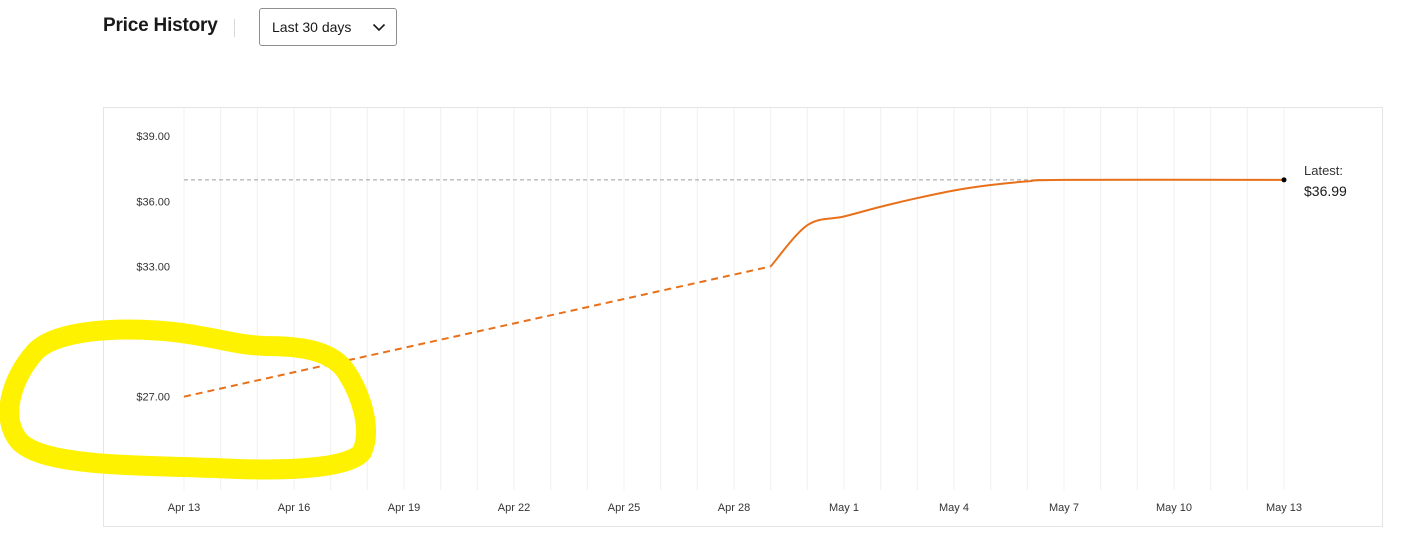 The width and height of the screenshot is (1420, 553). What do you see at coordinates (312, 27) in the screenshot?
I see `date-range-label: Last 30 days` at bounding box center [312, 27].